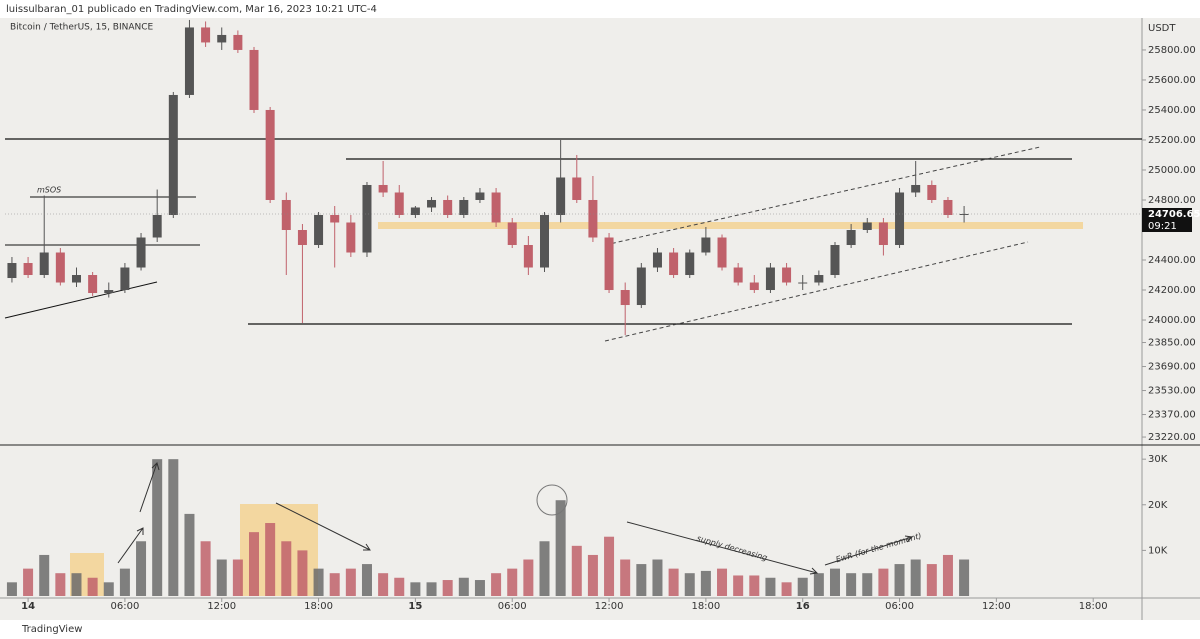 The height and width of the screenshot is (639, 1200). What do you see at coordinates (552, 500) in the screenshot?
I see `highlight-circle` at bounding box center [552, 500].